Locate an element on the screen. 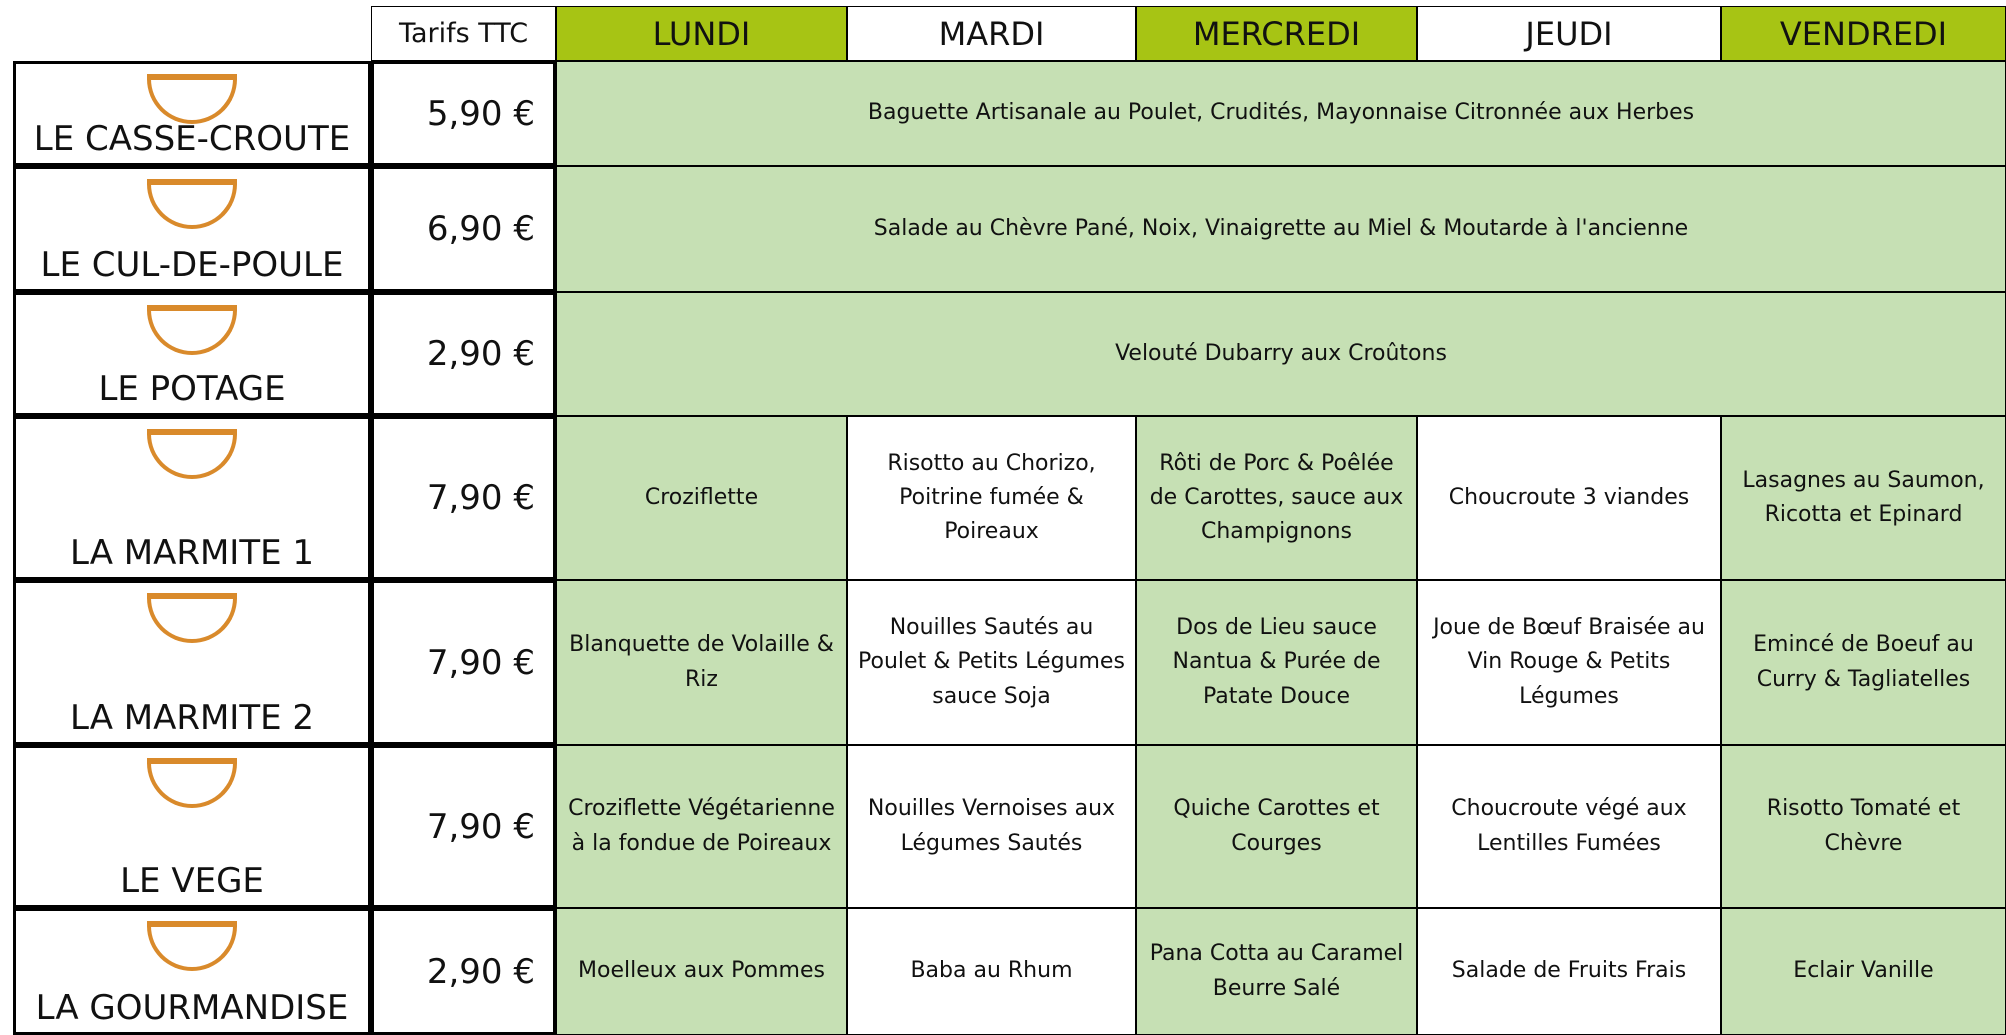 This screenshot has height=1035, width=2006. dish: Blanquette de Volaille & Riz is located at coordinates (701, 662).